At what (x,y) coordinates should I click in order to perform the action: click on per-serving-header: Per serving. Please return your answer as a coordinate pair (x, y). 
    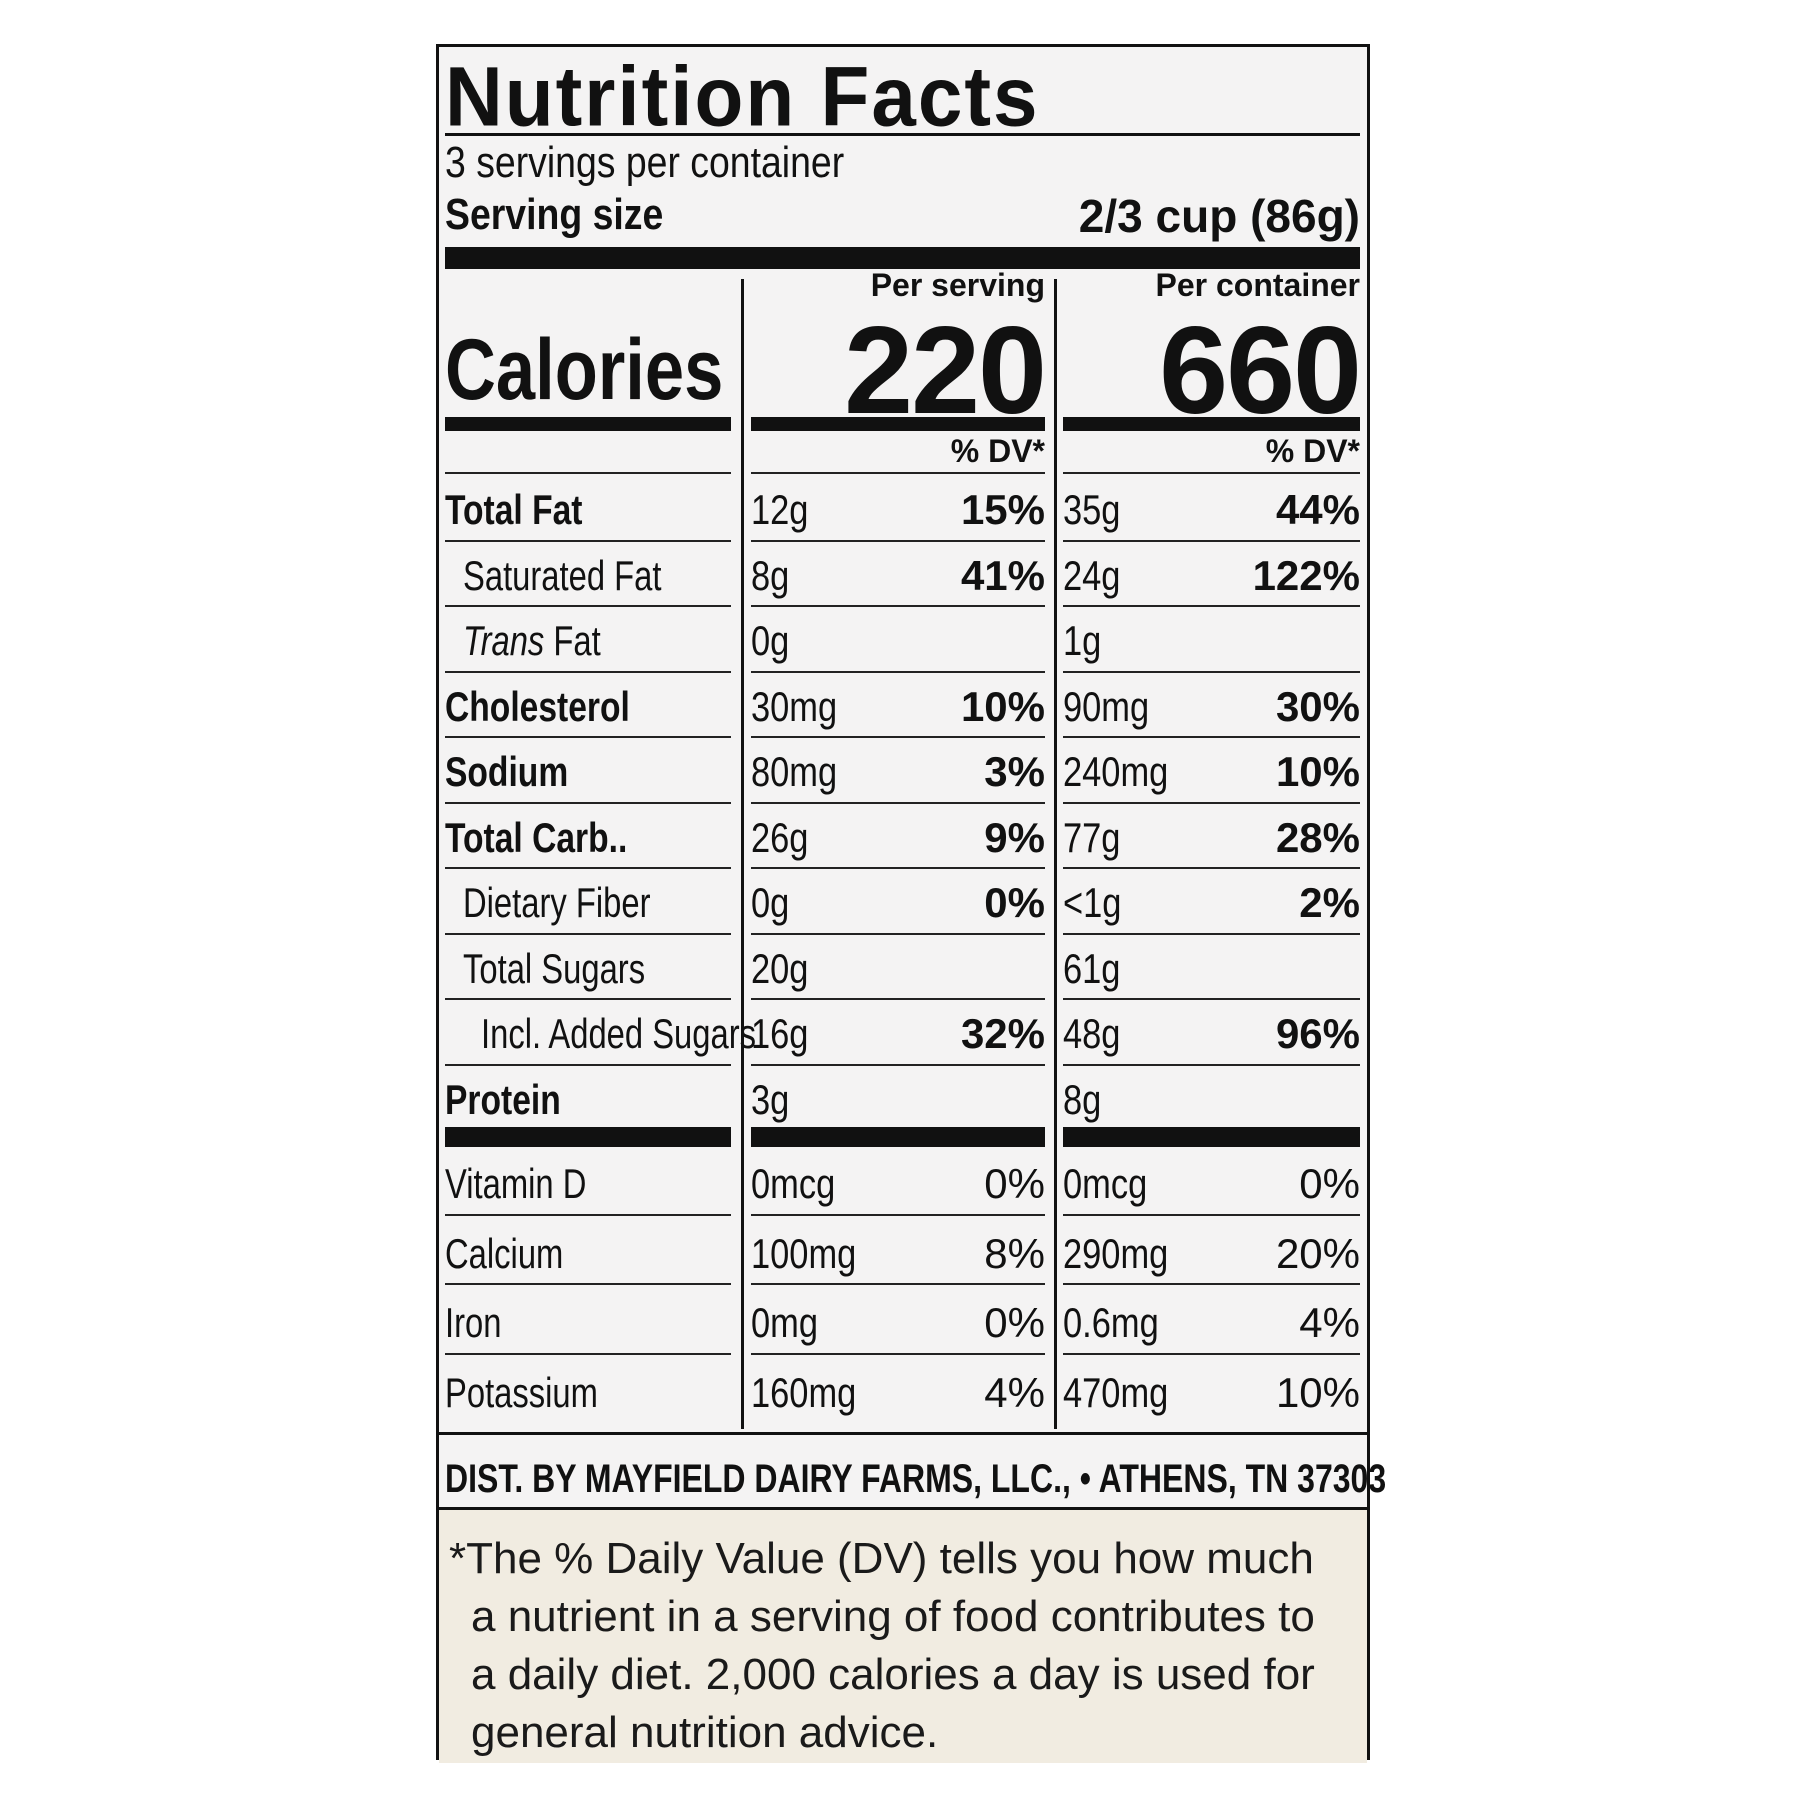
    Looking at the image, I should click on (957, 285).